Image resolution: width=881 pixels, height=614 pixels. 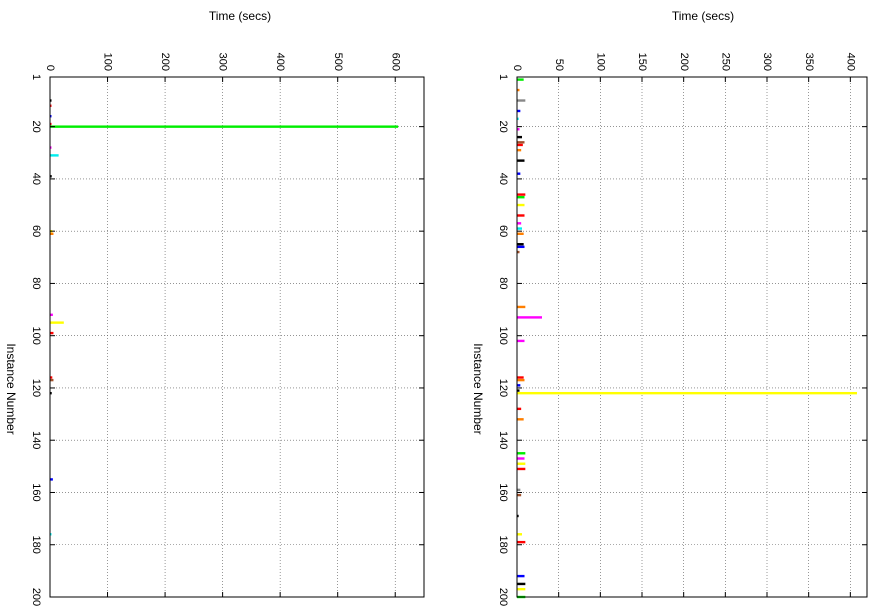 What do you see at coordinates (559, 65) in the screenshot?
I see `y-tick-label: 50` at bounding box center [559, 65].